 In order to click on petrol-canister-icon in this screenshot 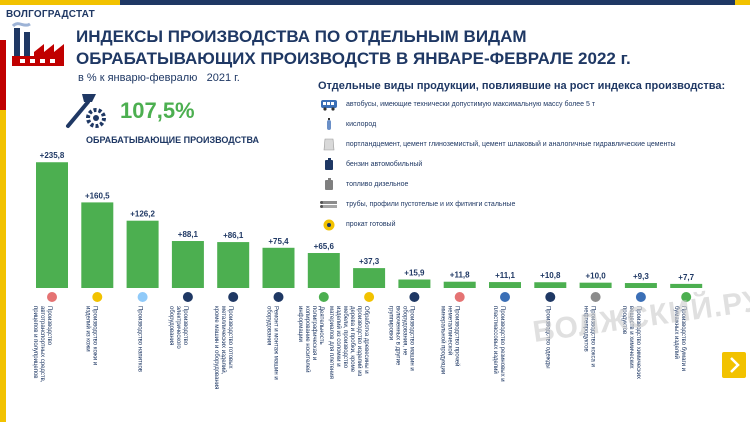, I will do `click(329, 164)`.